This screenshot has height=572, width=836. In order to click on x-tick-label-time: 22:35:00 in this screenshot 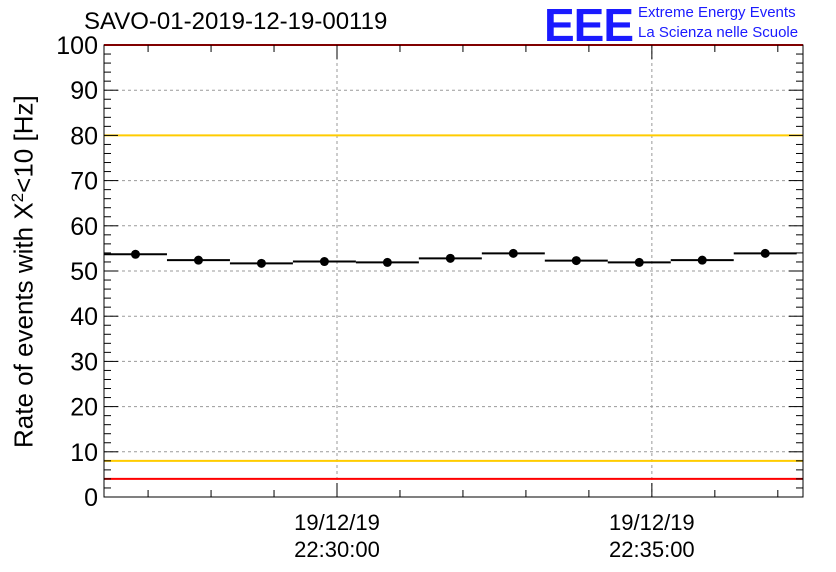, I will do `click(652, 549)`.